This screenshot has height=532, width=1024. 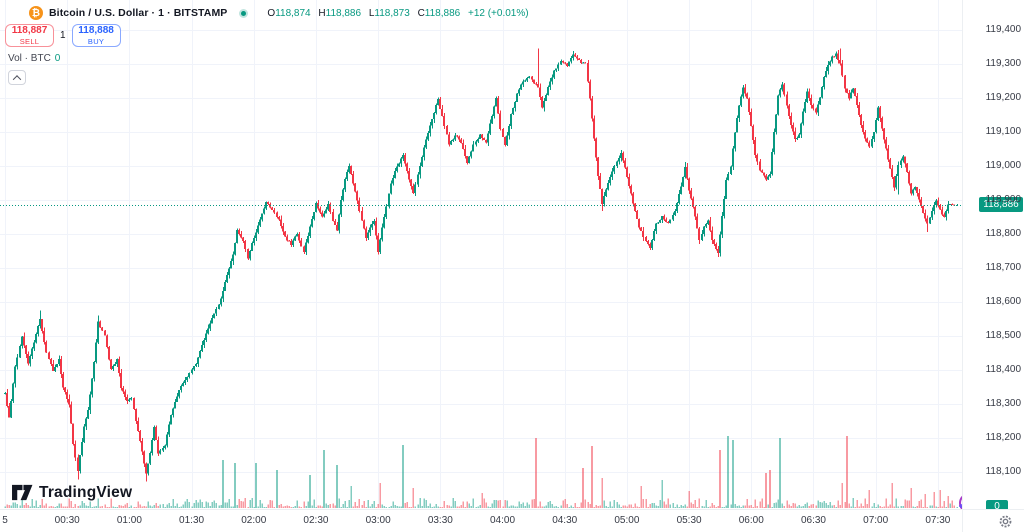 What do you see at coordinates (392, 13) in the screenshot?
I see `ohlc-low-value: 118,873` at bounding box center [392, 13].